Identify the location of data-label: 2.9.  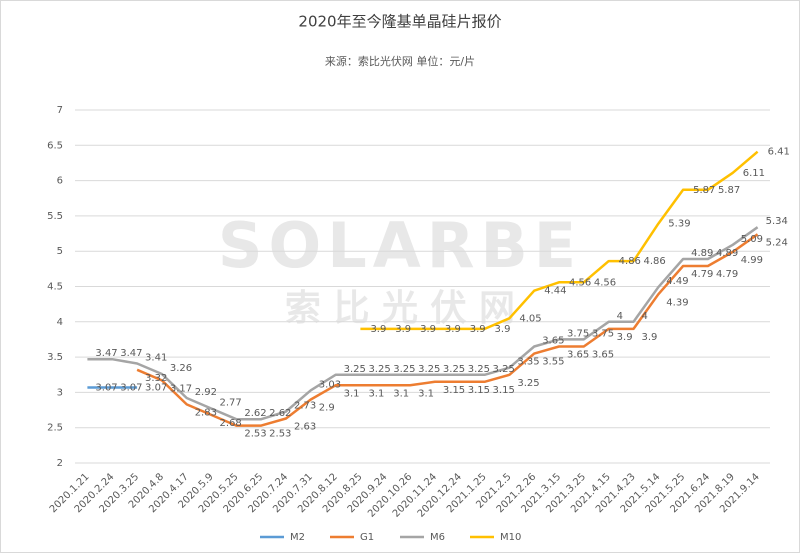
(327, 407).